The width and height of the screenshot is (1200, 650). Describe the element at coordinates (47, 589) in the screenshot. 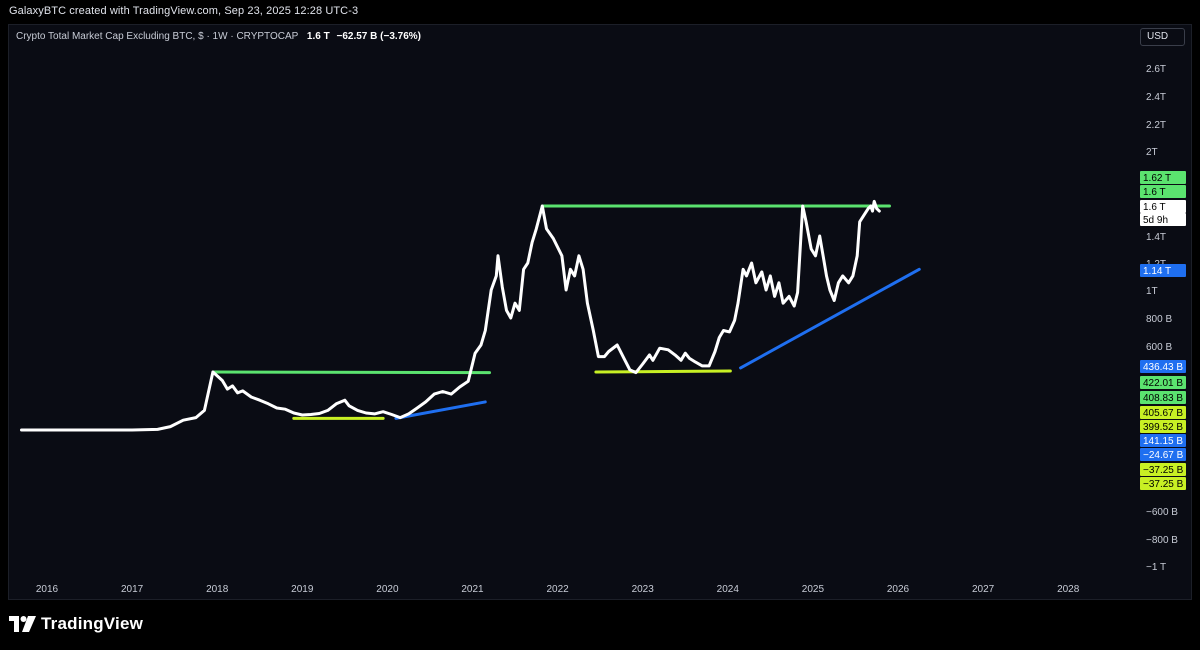

I see `x-tick-label: 2016` at that location.